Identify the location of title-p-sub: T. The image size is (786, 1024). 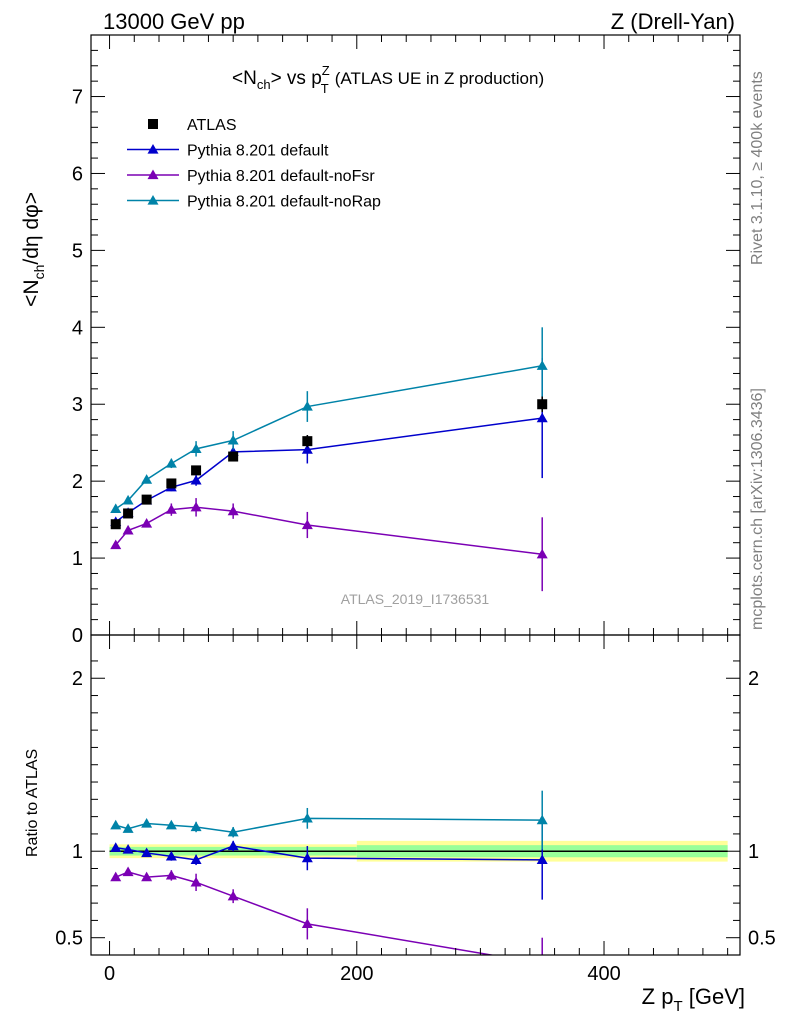
(325, 88).